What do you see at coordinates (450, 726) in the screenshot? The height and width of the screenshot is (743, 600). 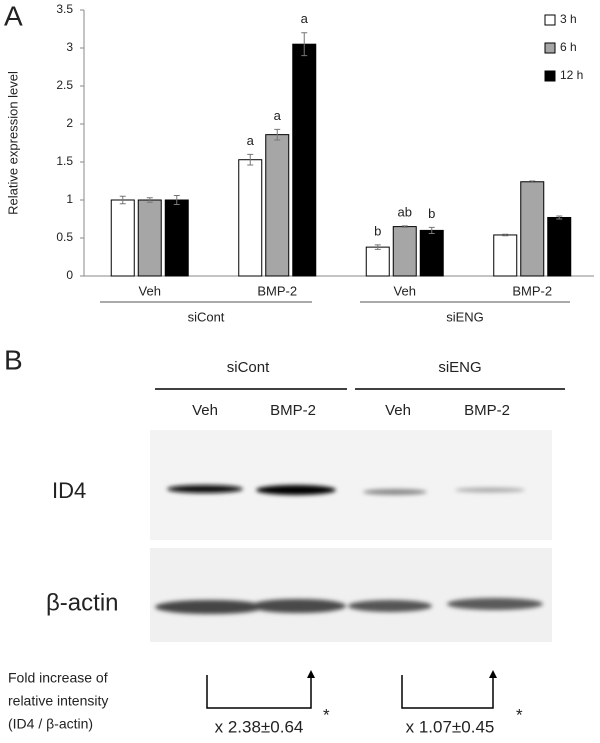 I see `fold-value: x 1.07±0.45` at bounding box center [450, 726].